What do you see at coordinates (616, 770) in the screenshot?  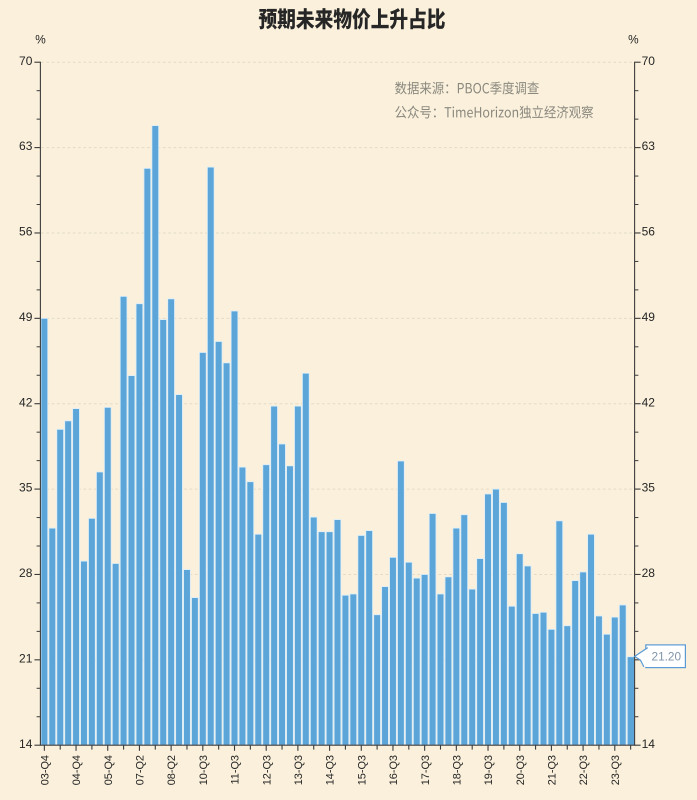 I see `svg-text: 23-Q3` at bounding box center [616, 770].